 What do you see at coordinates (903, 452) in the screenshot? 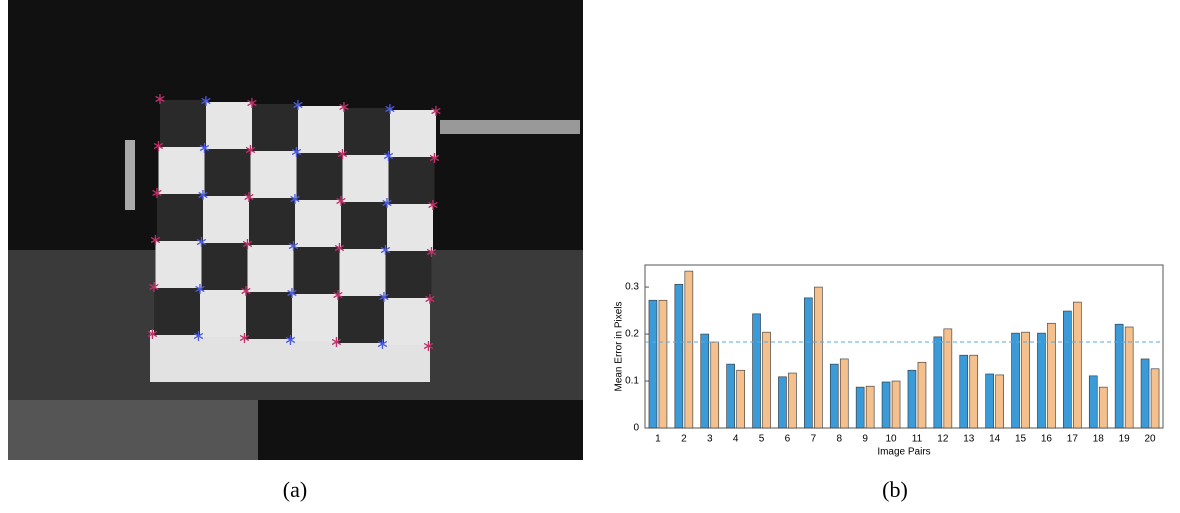
I see `x-axis-label: Image Pairs` at bounding box center [903, 452].